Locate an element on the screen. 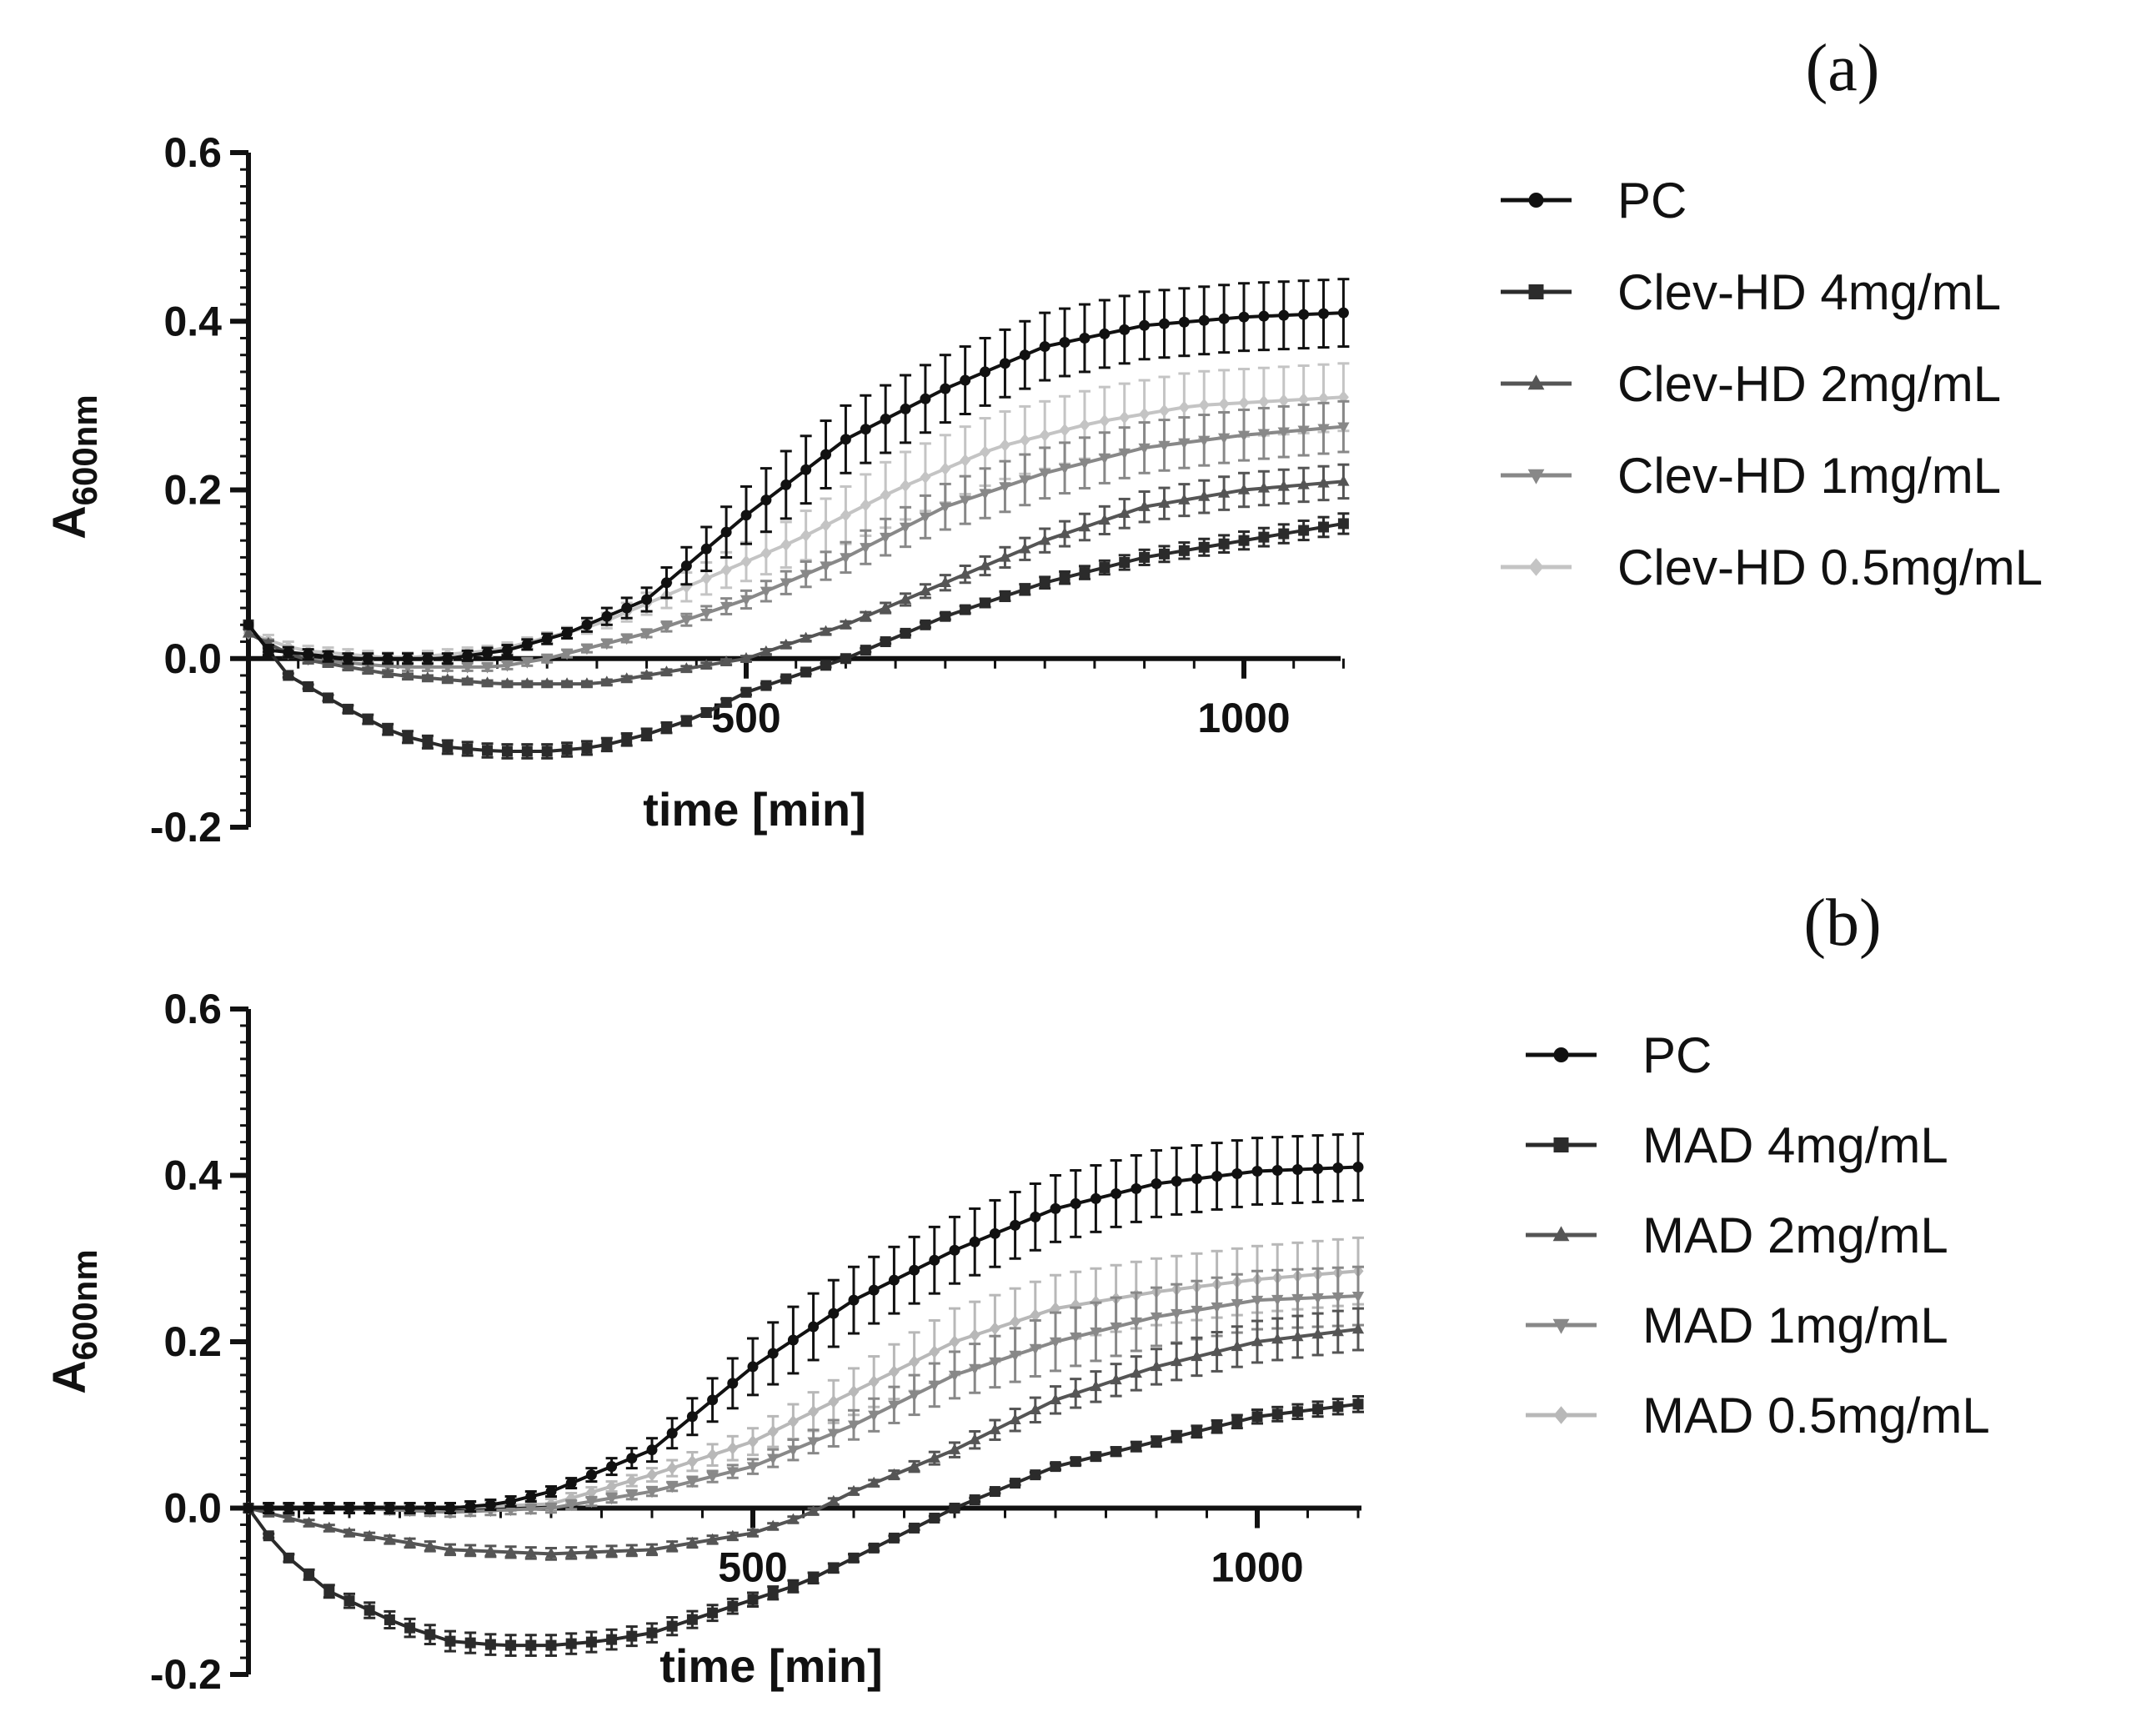 This screenshot has height=1732, width=2156. legend-entry: MAD 4mg/mL is located at coordinates (1737, 1145).